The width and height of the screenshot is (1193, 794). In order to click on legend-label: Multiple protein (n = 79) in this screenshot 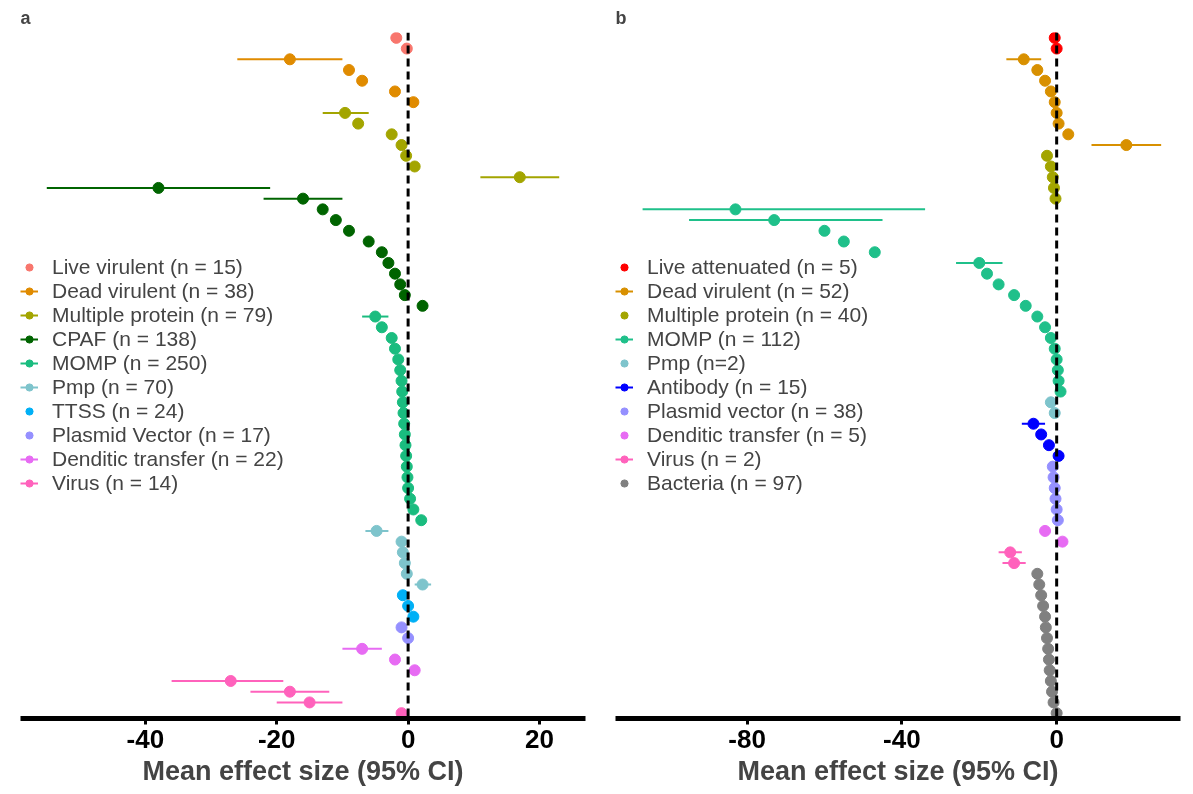, I will do `click(163, 315)`.